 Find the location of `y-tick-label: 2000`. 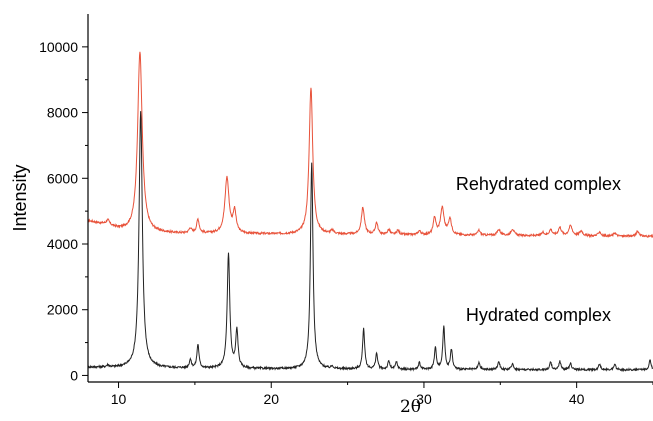

y-tick-label: 2000 is located at coordinates (62, 310).